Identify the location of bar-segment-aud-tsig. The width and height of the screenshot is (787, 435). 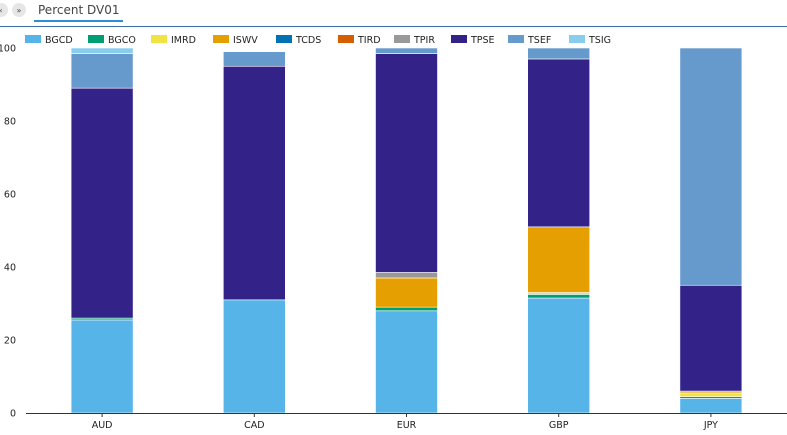
(102, 50).